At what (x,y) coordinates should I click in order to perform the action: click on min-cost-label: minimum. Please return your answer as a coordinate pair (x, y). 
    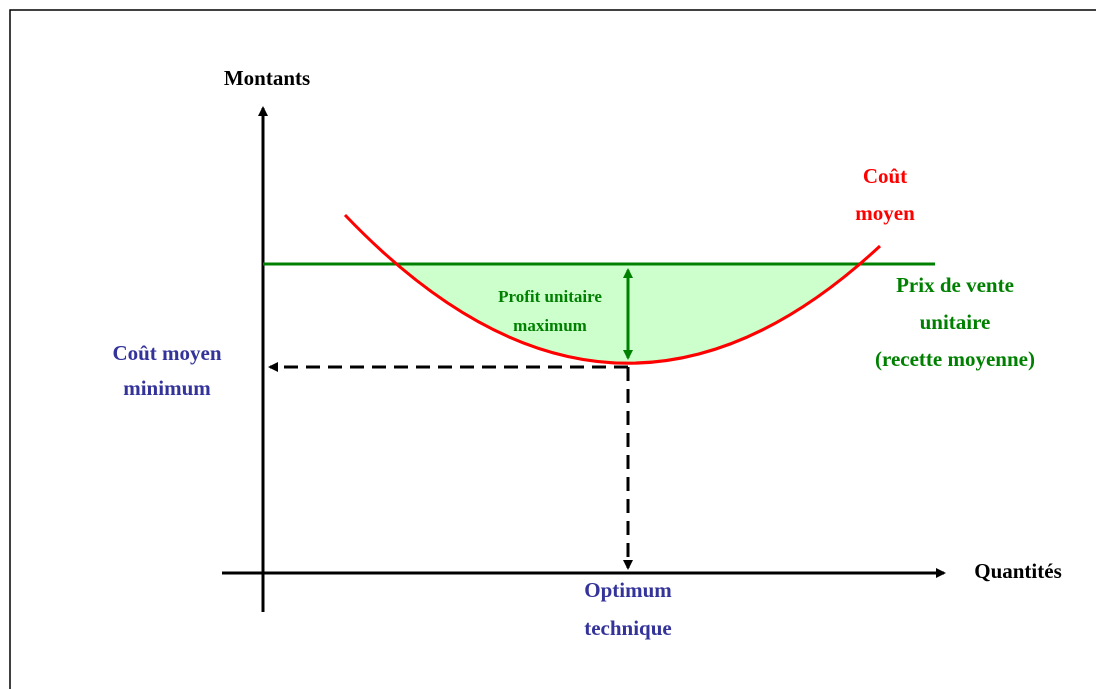
    Looking at the image, I should click on (167, 388).